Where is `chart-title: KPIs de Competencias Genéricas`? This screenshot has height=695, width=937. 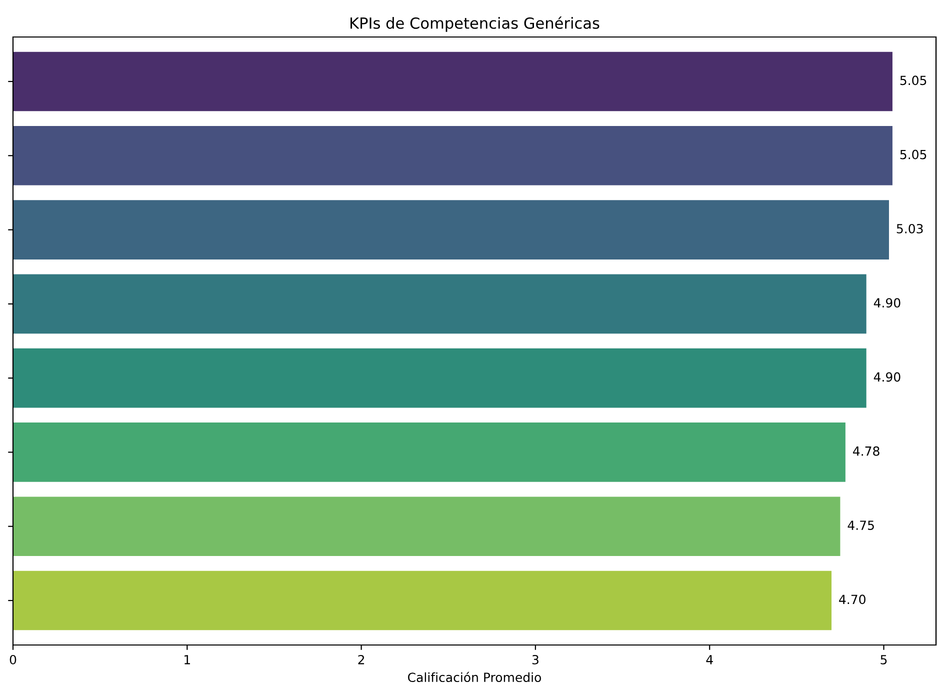 chart-title: KPIs de Competencias Genéricas is located at coordinates (475, 24).